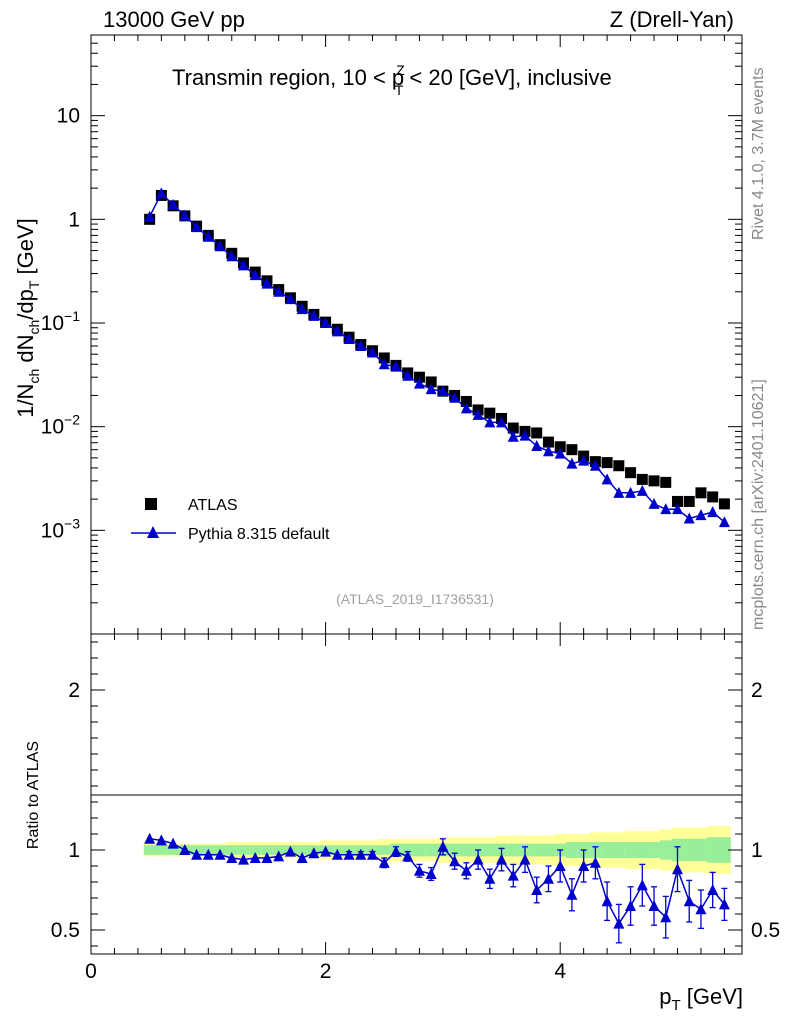  What do you see at coordinates (415, 599) in the screenshot?
I see `reference-label: (ATLAS_2019_I1736531)` at bounding box center [415, 599].